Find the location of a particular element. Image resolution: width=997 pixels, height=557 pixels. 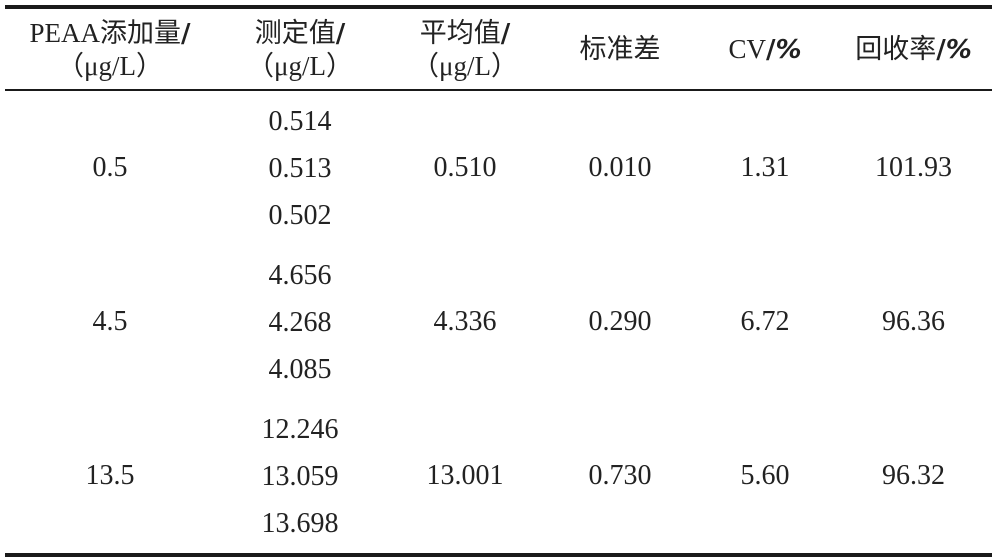

cell-standard-deviation: 0.290 is located at coordinates (620, 321).